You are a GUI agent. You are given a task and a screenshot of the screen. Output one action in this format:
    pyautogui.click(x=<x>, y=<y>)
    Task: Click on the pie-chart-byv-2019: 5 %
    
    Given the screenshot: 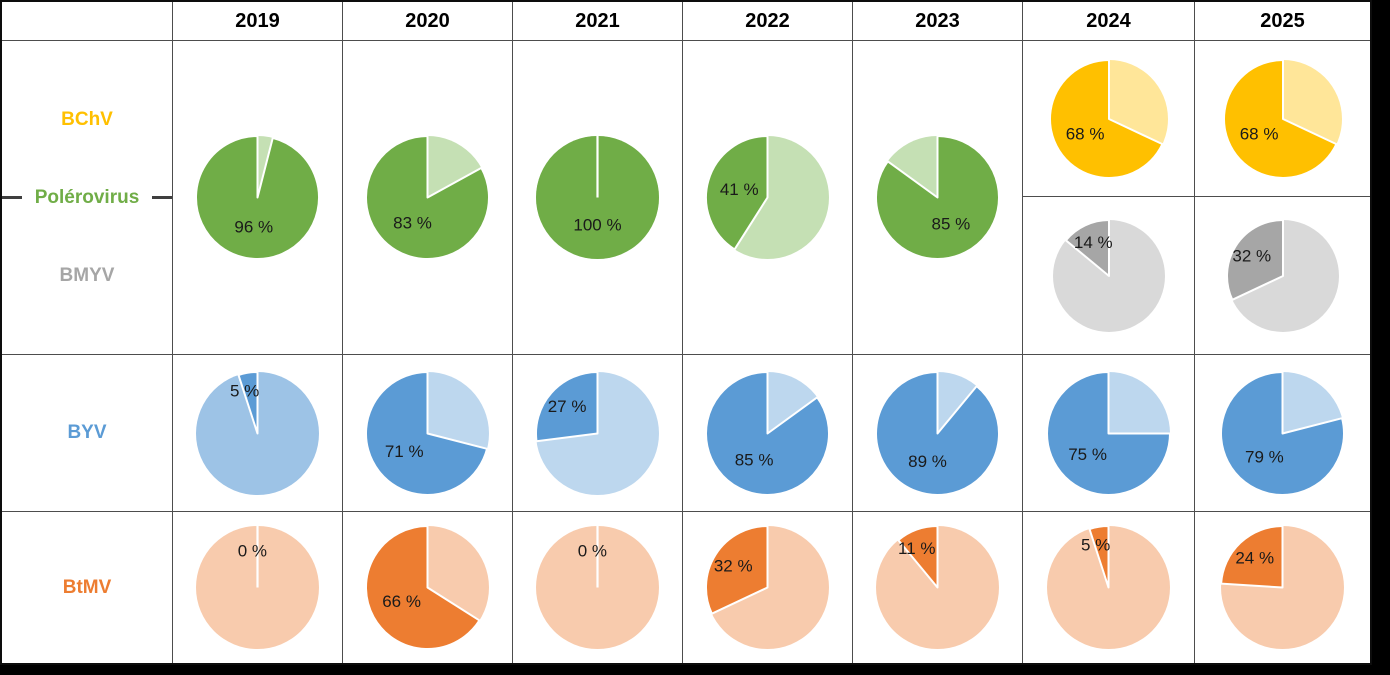 What is the action you would take?
    pyautogui.click(x=257, y=432)
    